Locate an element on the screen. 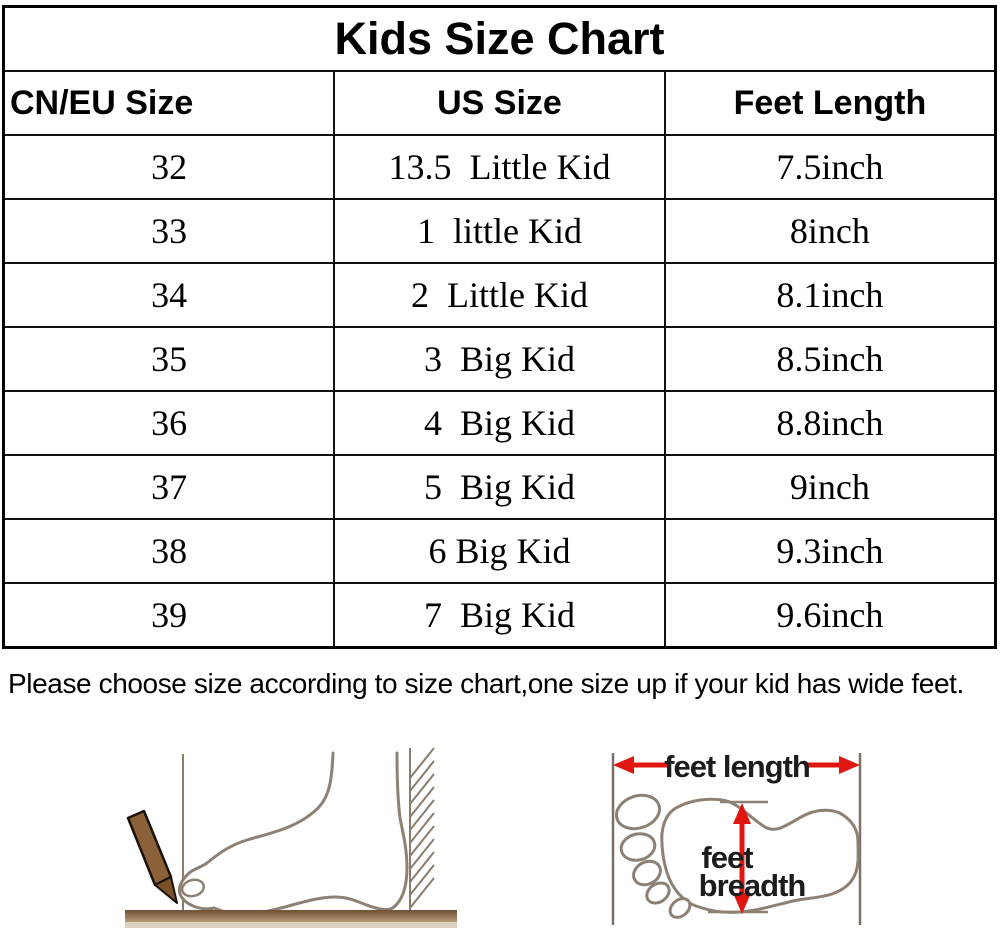 This screenshot has height=931, width=1000. cell-us: 2 Little Kid is located at coordinates (499, 295).